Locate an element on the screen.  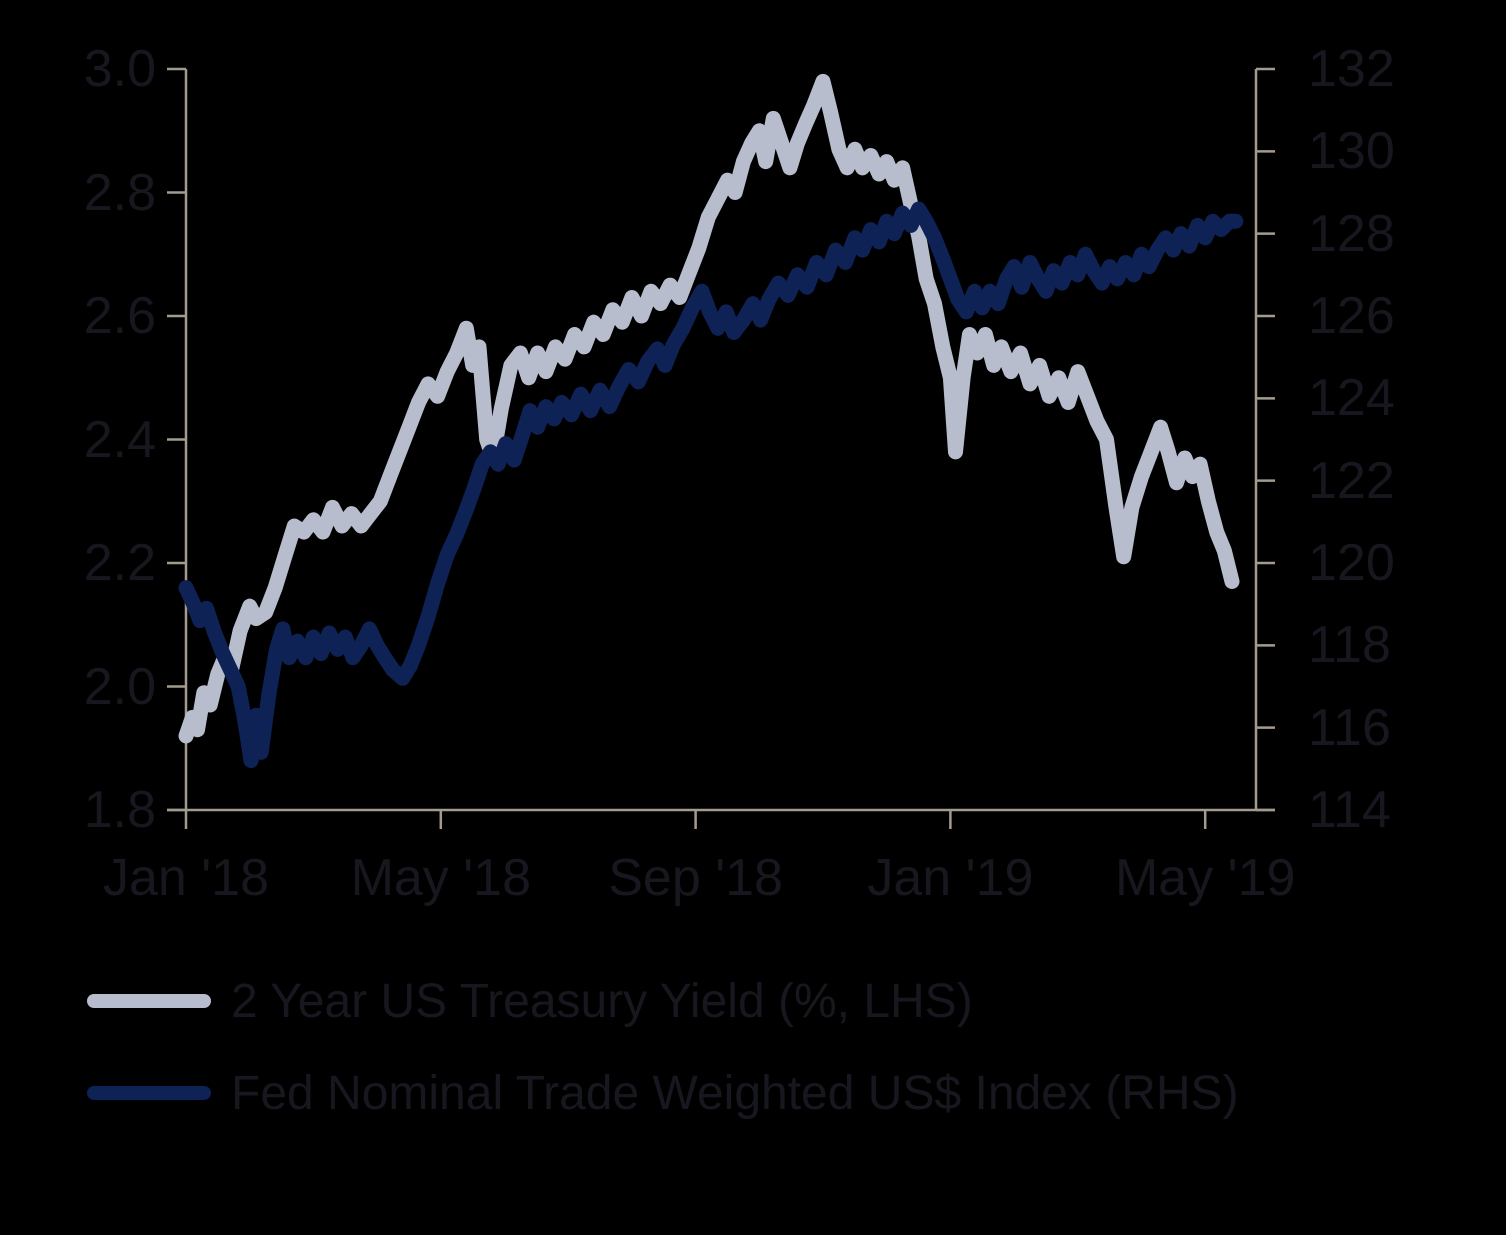
legend-swatch-usd-index is located at coordinates (149, 1093).